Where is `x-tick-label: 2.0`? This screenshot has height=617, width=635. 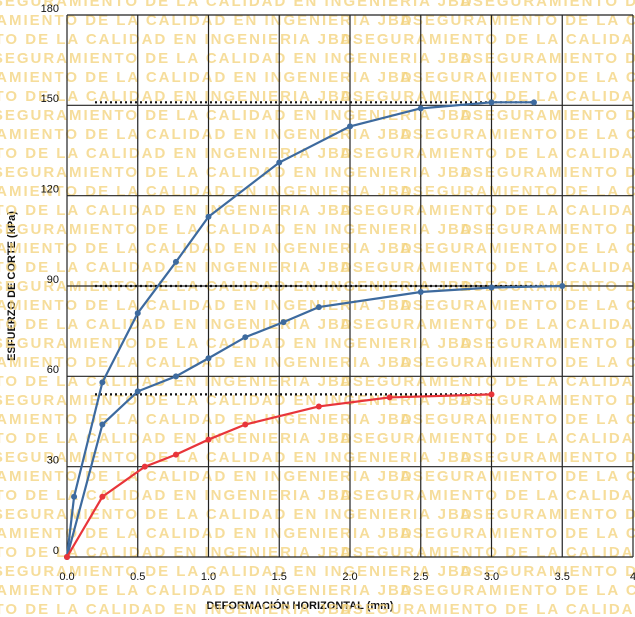
x-tick-label: 2.0 is located at coordinates (349, 577).